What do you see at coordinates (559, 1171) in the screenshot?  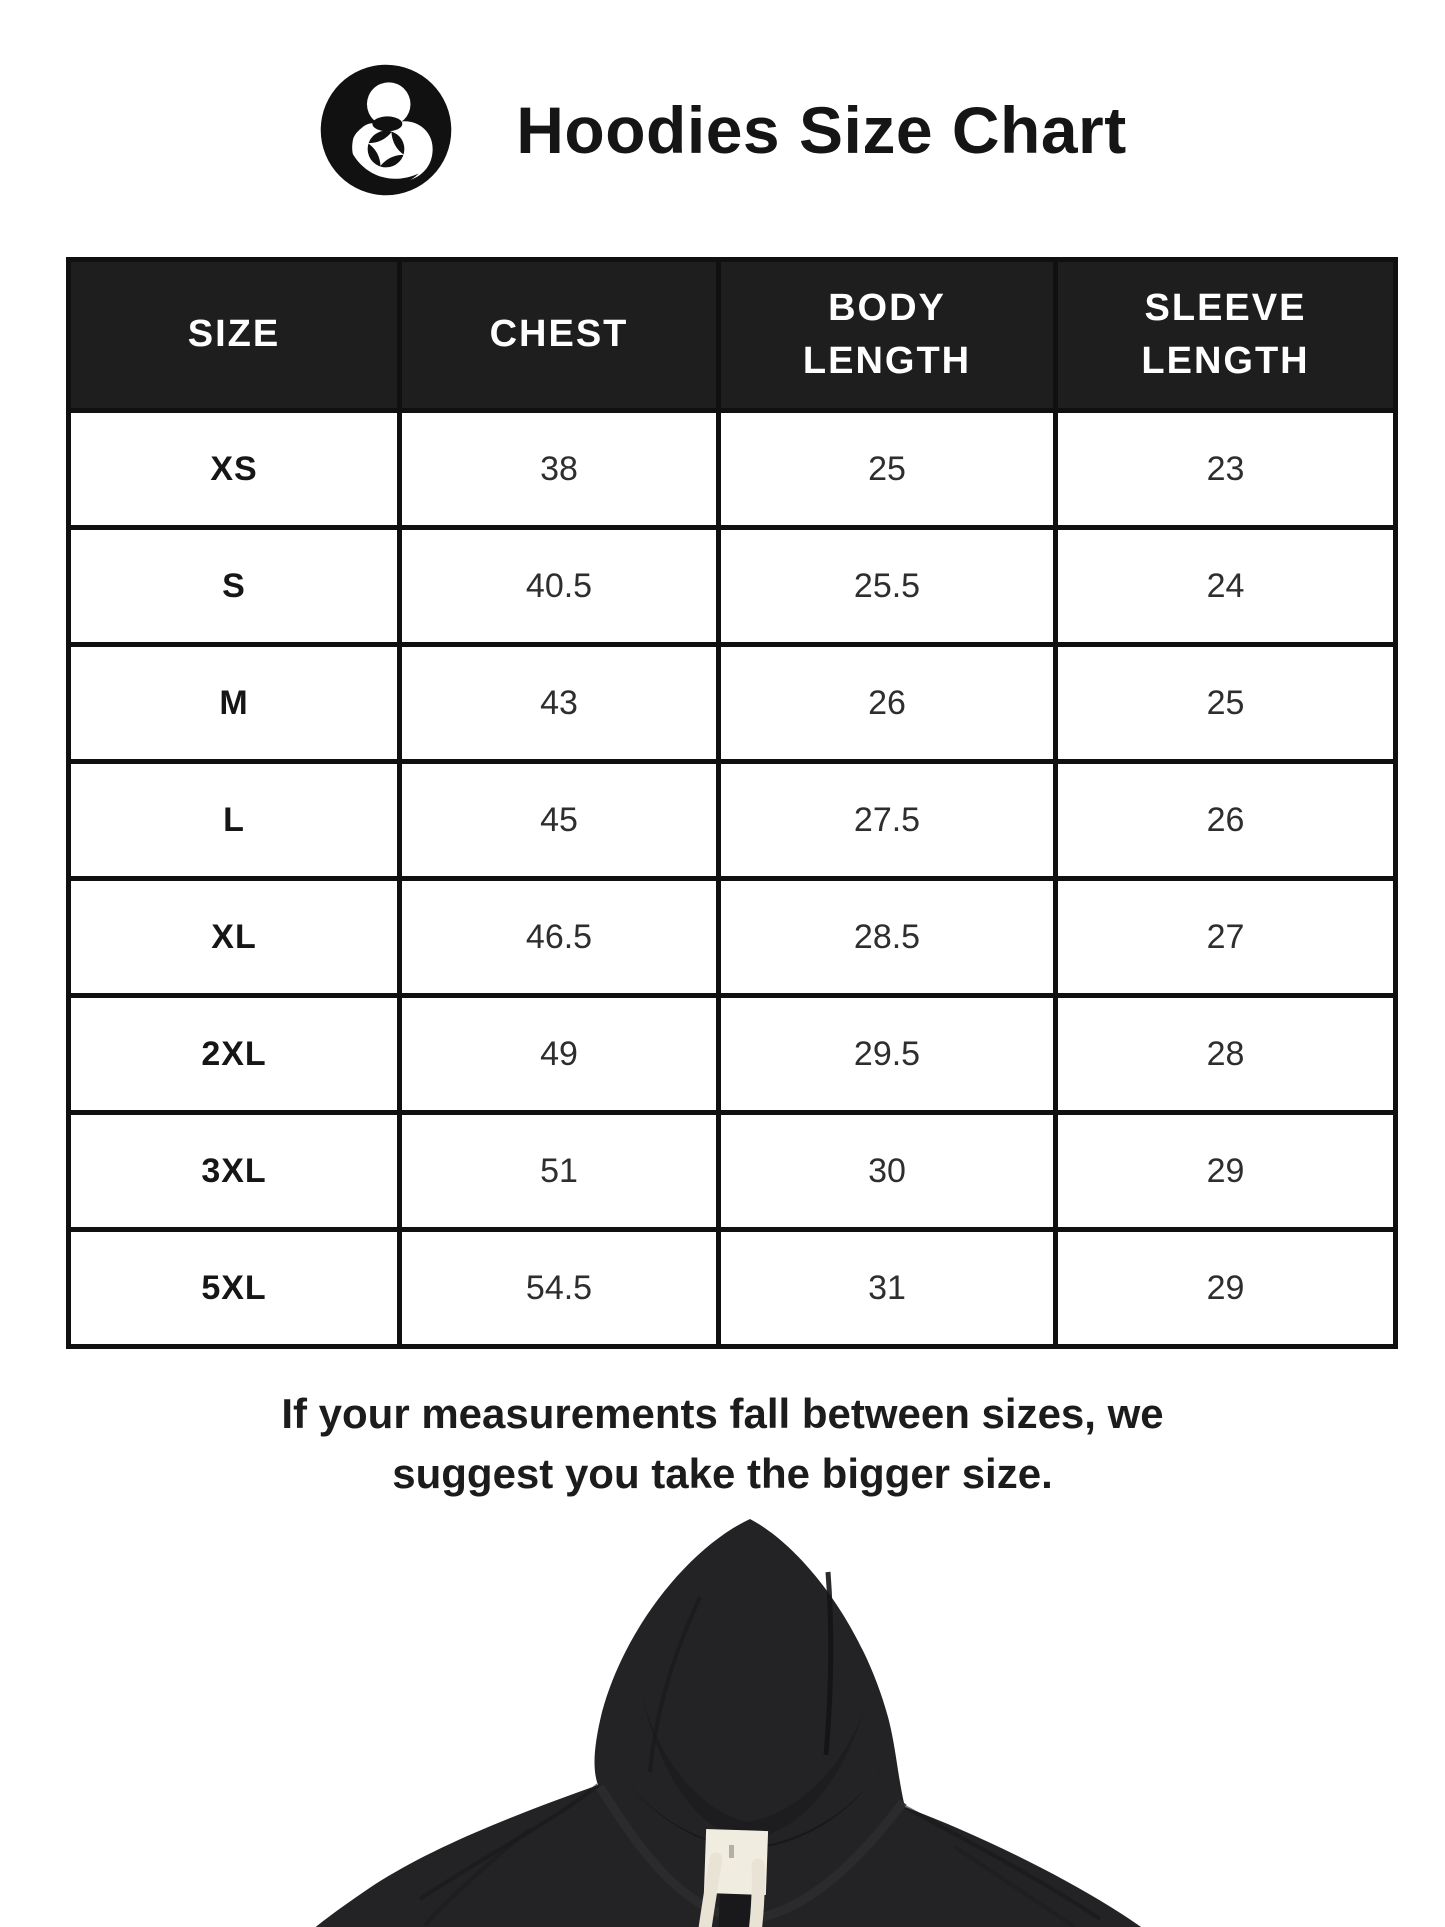 I see `measurement-value: 51` at bounding box center [559, 1171].